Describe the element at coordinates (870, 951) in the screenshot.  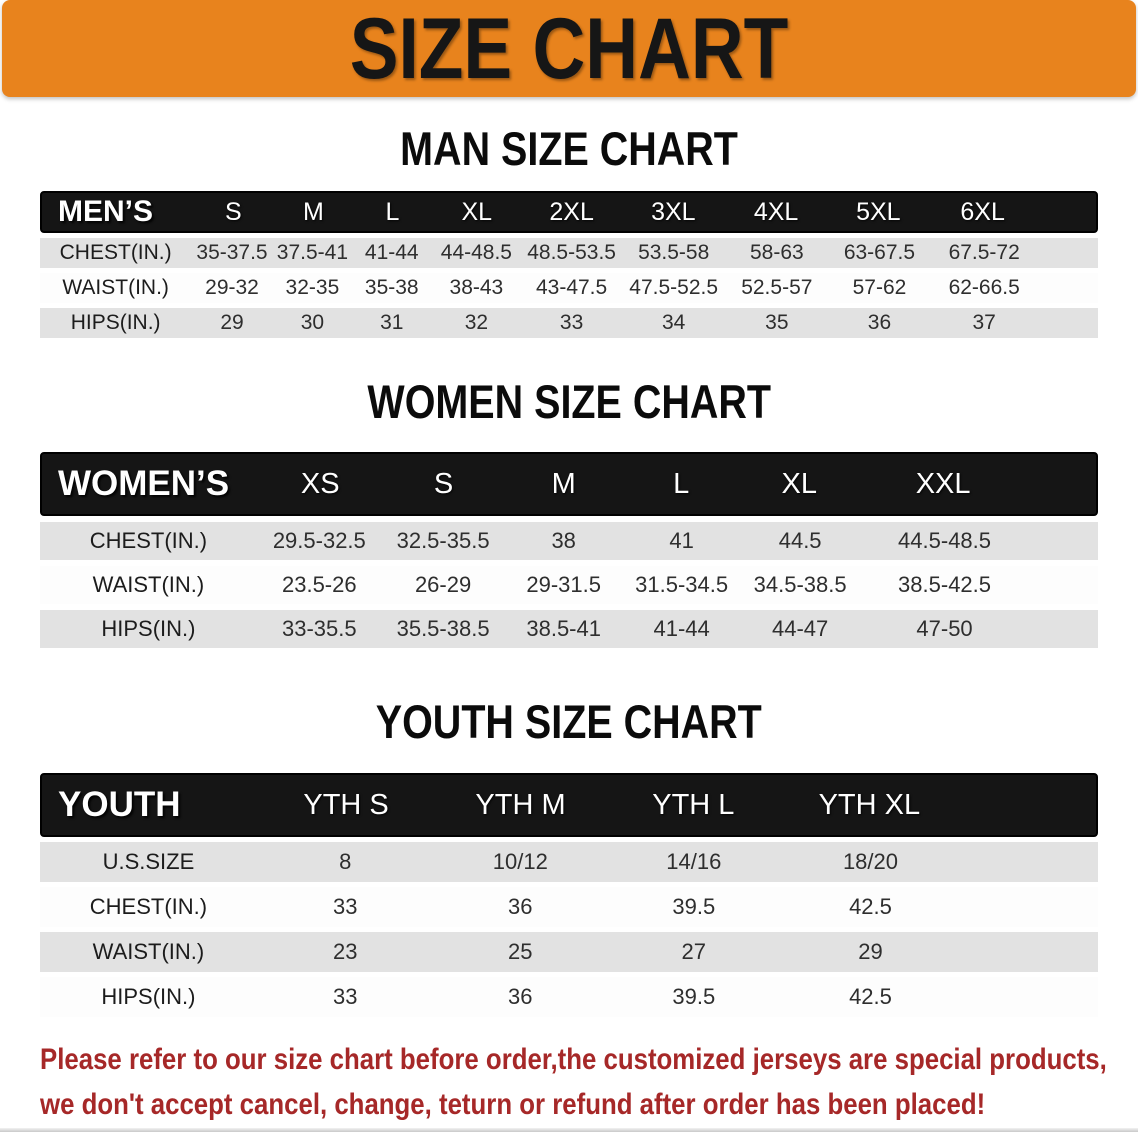
I see `youth-cell: 29` at that location.